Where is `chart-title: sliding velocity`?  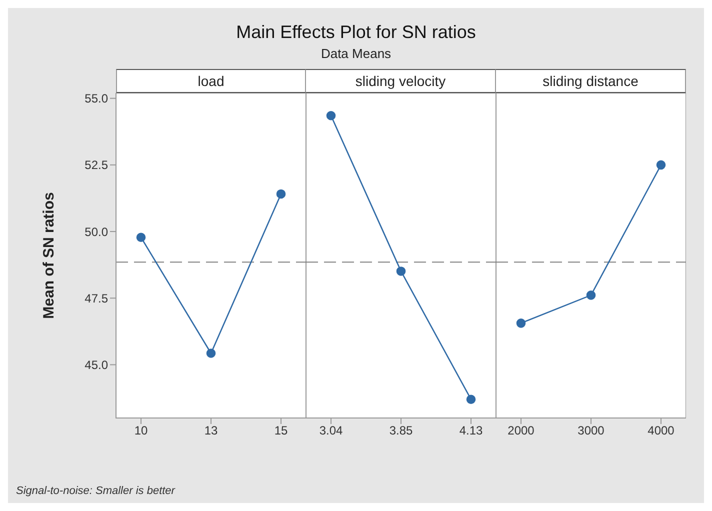 chart-title: sliding velocity is located at coordinates (401, 81).